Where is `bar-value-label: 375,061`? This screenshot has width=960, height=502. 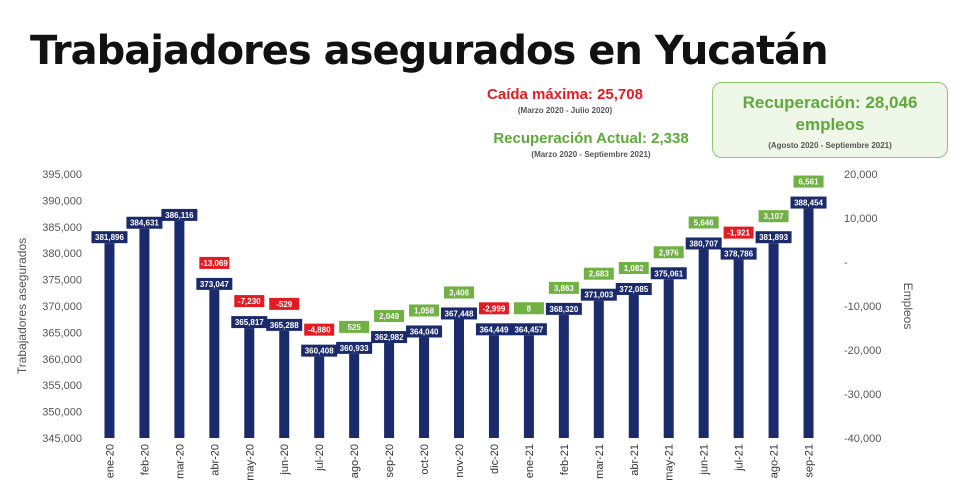
bar-value-label: 375,061 is located at coordinates (668, 273).